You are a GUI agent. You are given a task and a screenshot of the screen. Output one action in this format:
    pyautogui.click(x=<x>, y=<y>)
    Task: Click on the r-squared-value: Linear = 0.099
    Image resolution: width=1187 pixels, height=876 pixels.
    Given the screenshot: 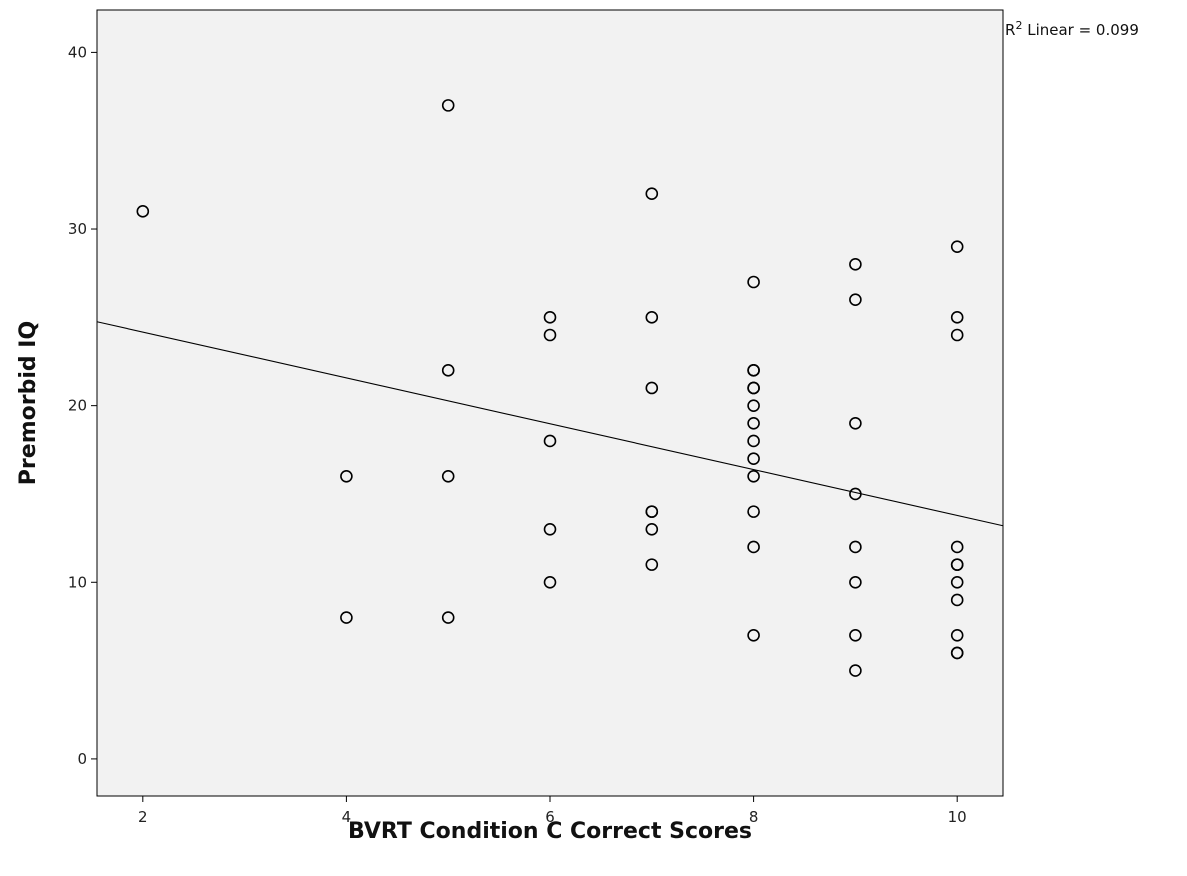 What is the action you would take?
    pyautogui.click(x=1080, y=30)
    